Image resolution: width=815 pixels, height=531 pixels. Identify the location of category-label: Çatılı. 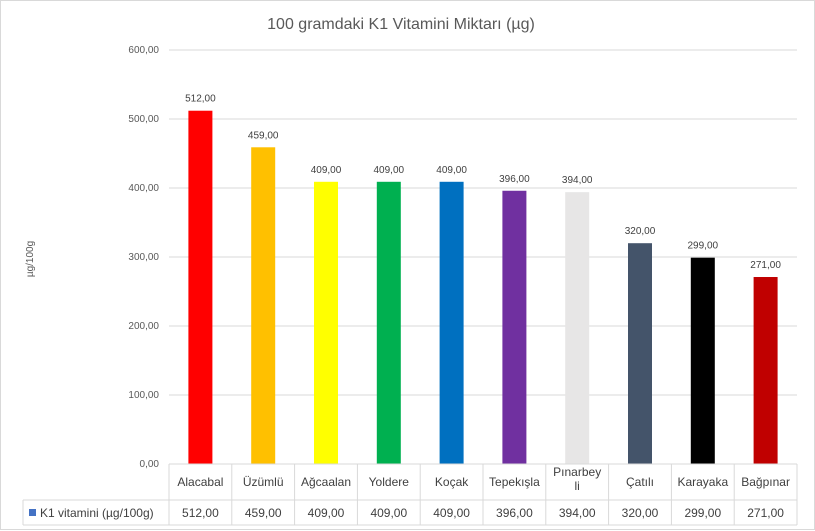
(640, 482).